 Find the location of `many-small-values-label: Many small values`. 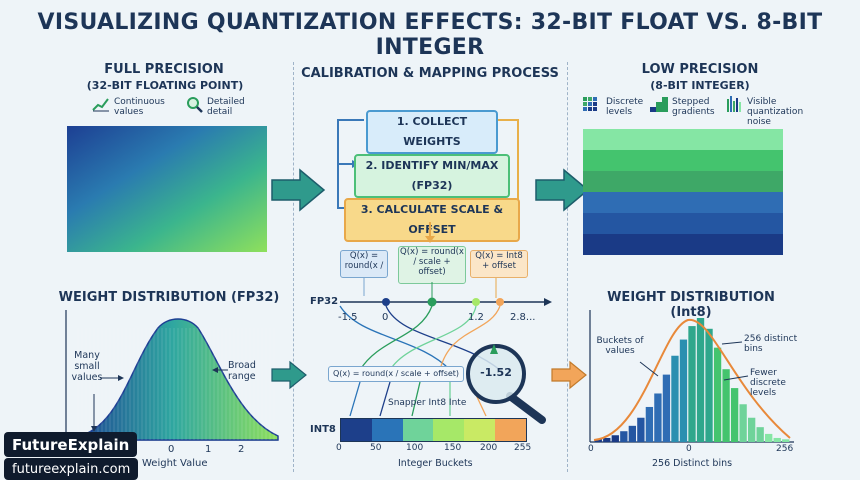

many-small-values-label: Many small values is located at coordinates (87, 366).